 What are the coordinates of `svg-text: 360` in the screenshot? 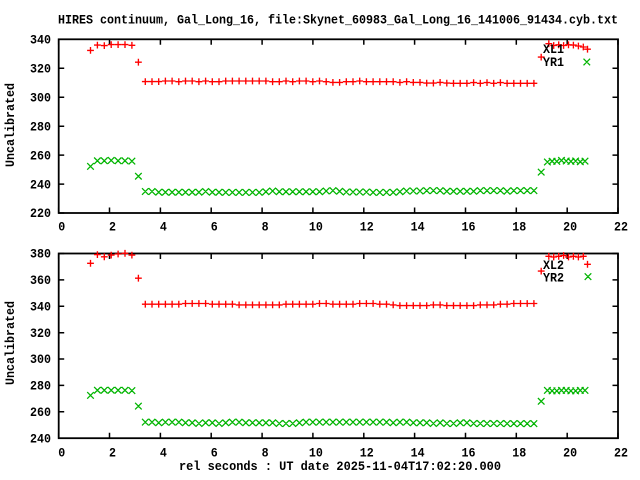 It's located at (40, 281).